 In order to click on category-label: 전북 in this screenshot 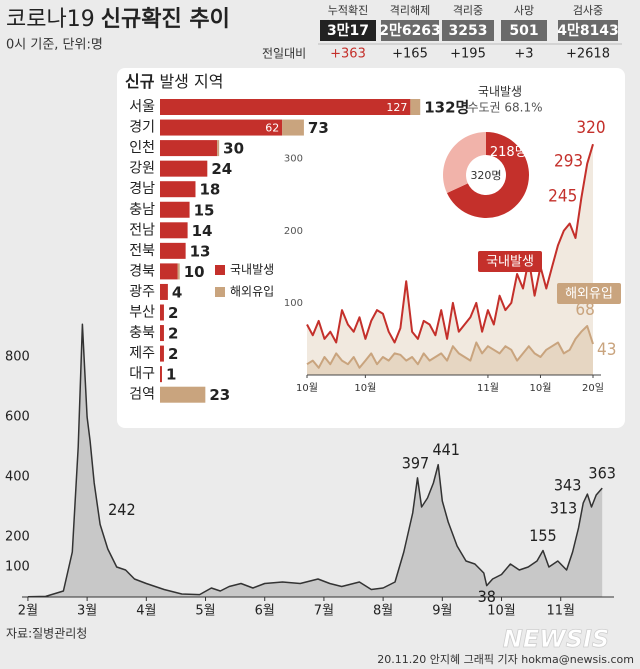, I will do `click(142, 251)`.